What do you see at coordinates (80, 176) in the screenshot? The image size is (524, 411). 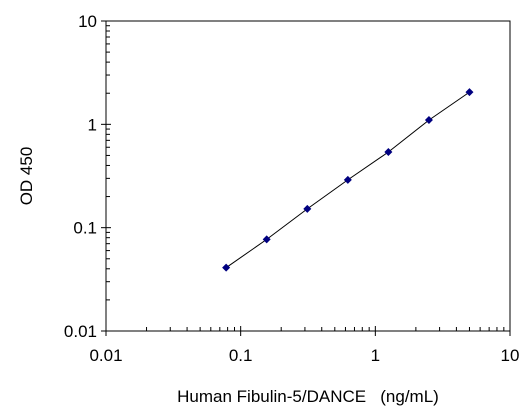 I see `y-axis-tick-labels: 0.01 0.1 1 10` at bounding box center [80, 176].